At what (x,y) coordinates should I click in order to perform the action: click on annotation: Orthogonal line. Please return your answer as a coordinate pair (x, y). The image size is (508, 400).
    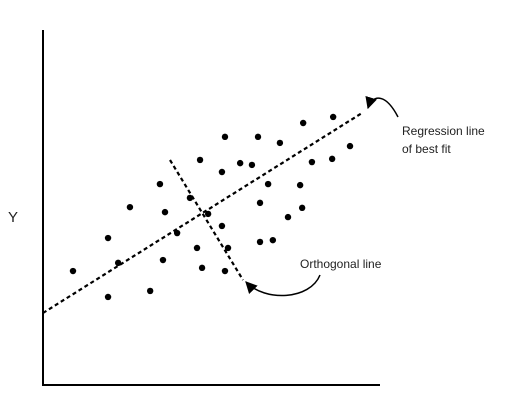
    Looking at the image, I should click on (341, 264).